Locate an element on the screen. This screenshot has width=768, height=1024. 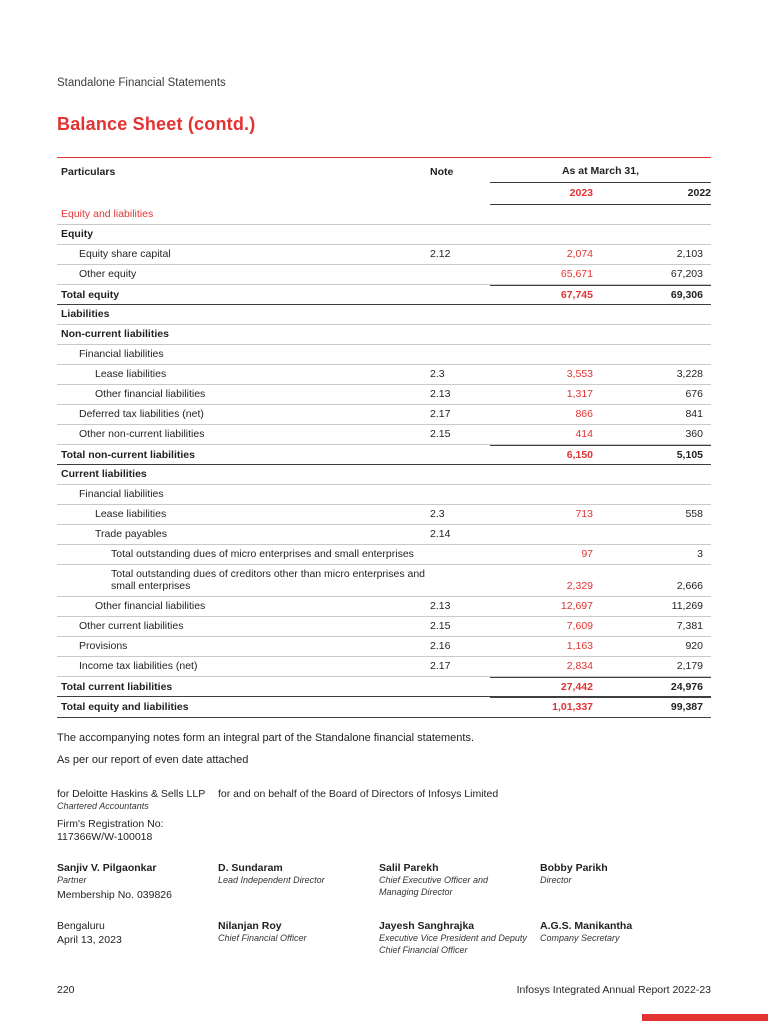
row-value-2023: 65,671 is located at coordinates (541, 275).